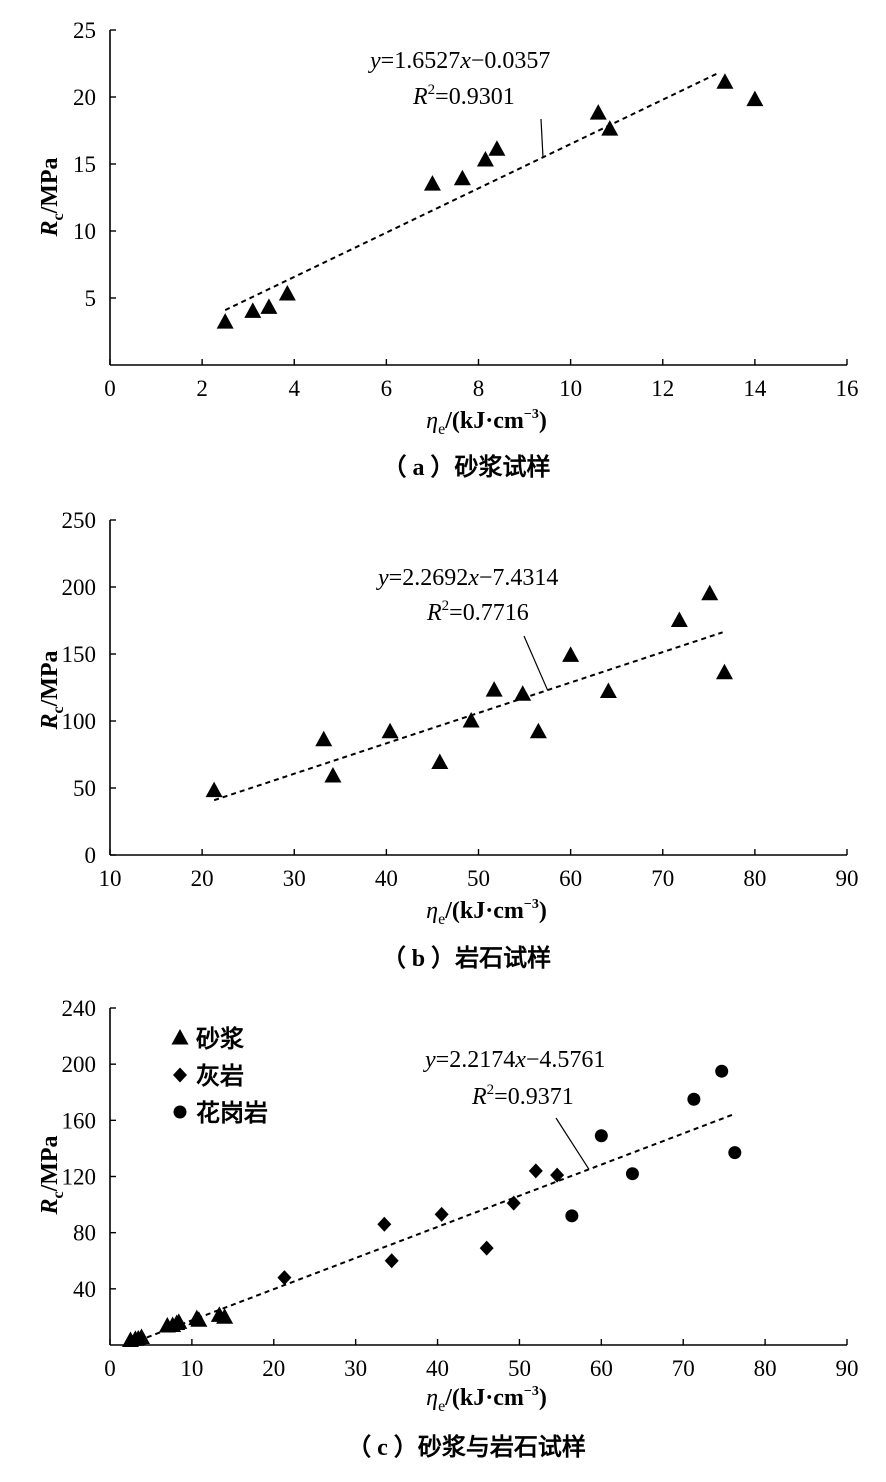 The image size is (886, 1482). I want to click on y-tick-label: 40, so click(84, 1289).